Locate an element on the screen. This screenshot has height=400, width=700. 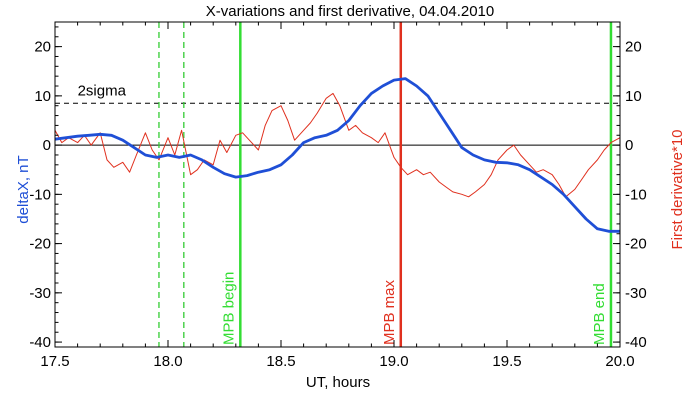
x-tick-label: 18.5 is located at coordinates (280, 361).